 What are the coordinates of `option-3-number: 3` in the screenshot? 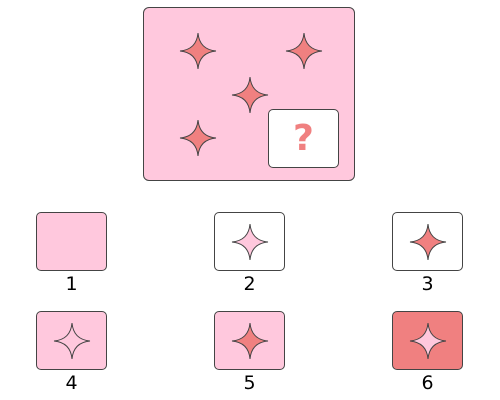 It's located at (427, 284).